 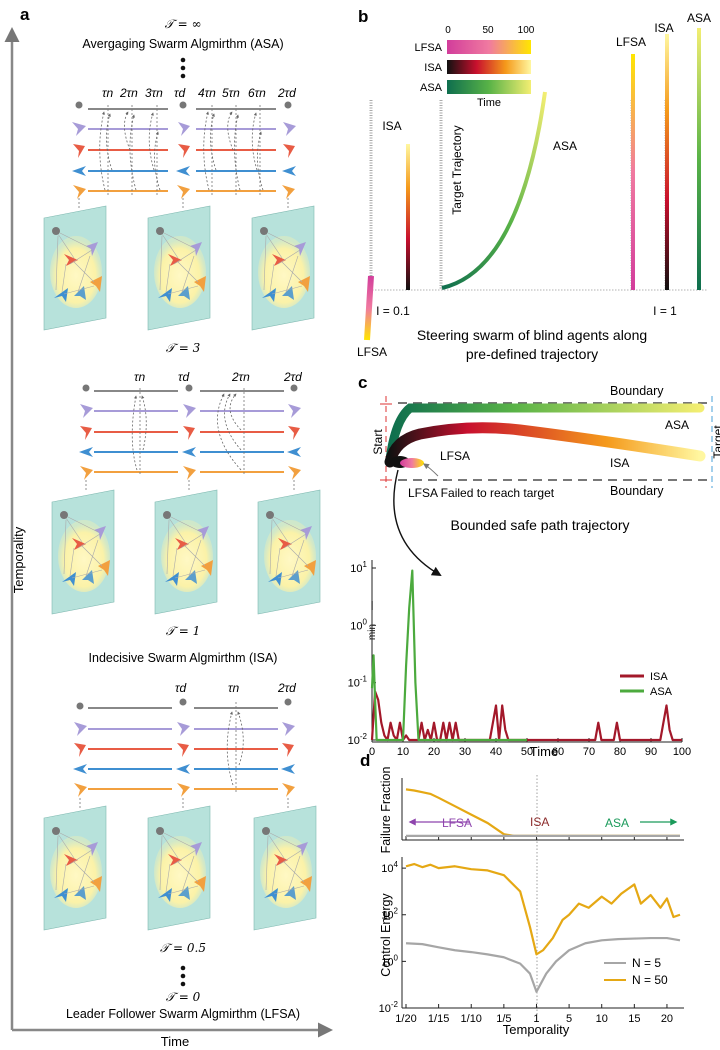 I want to click on ce-x-tick-label: 1/20, so click(x=405, y=1019).